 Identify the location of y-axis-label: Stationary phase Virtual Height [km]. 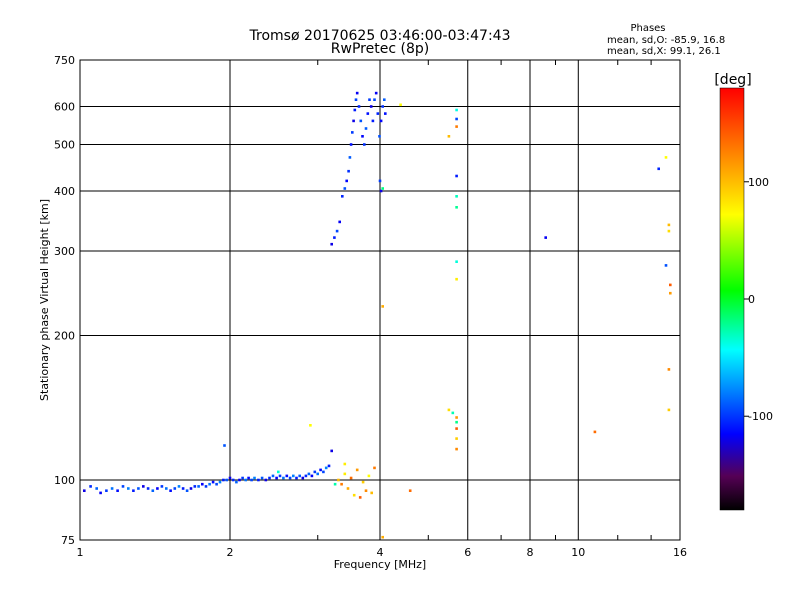
(44, 300).